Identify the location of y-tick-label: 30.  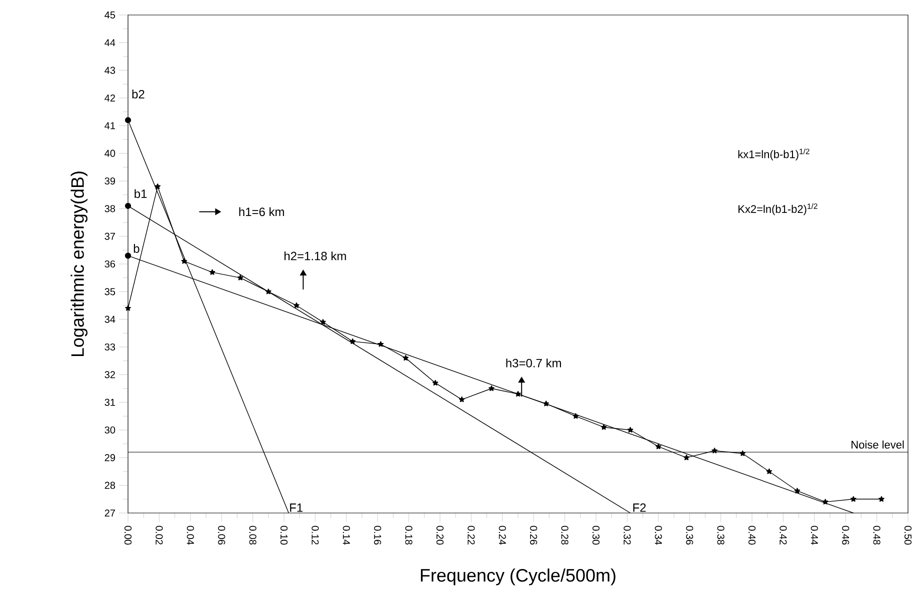
(110, 430).